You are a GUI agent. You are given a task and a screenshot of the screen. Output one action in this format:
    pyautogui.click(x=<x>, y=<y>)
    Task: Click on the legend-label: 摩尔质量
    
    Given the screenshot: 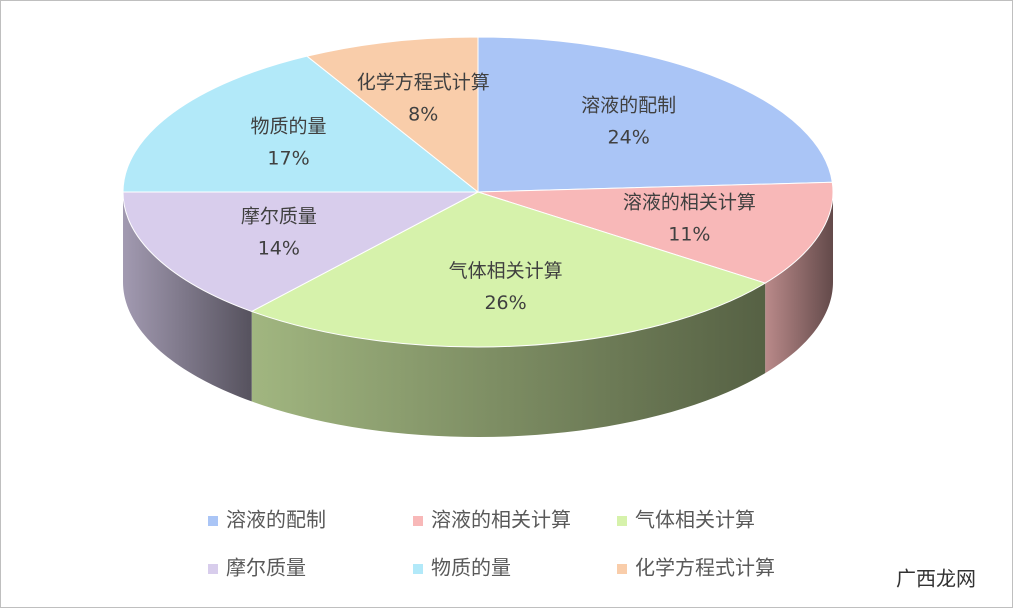 What is the action you would take?
    pyautogui.click(x=266, y=568)
    